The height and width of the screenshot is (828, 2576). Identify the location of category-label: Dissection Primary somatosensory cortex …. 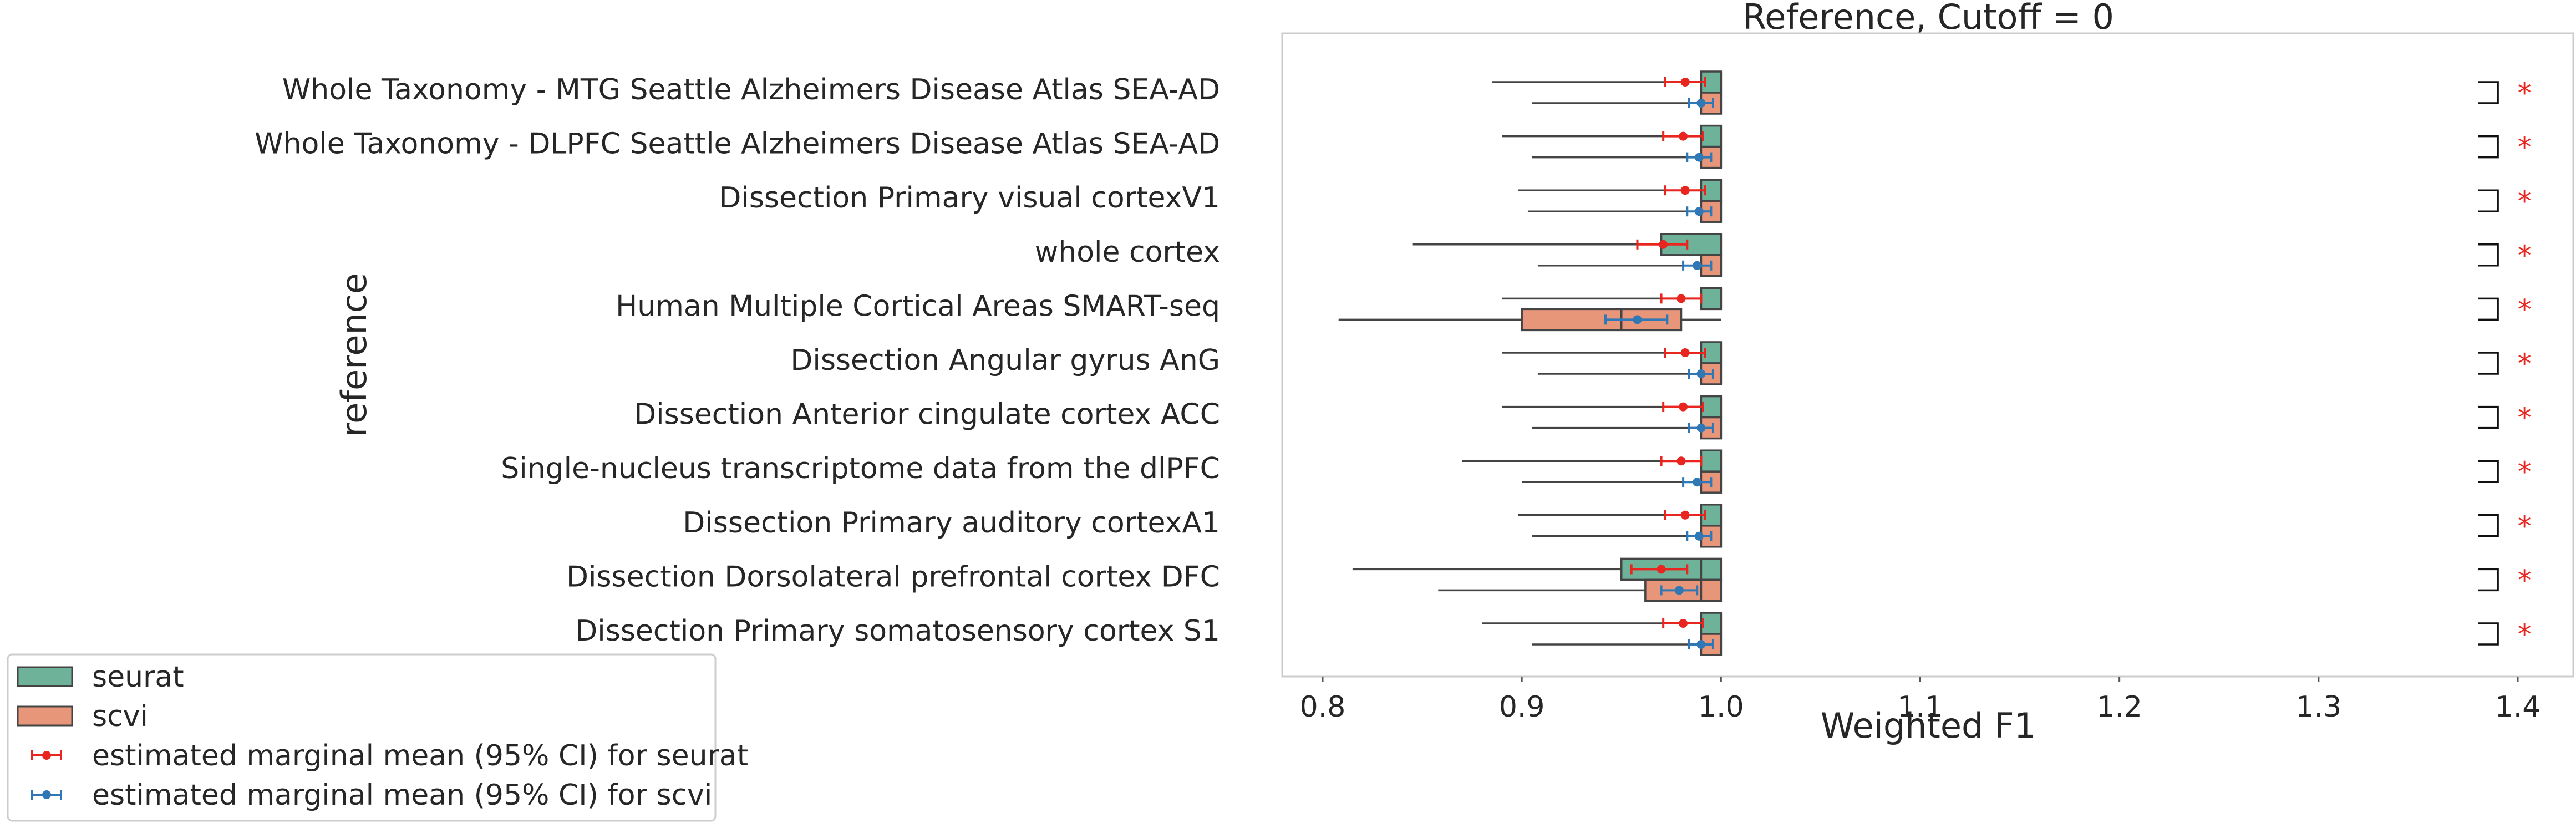
(897, 631).